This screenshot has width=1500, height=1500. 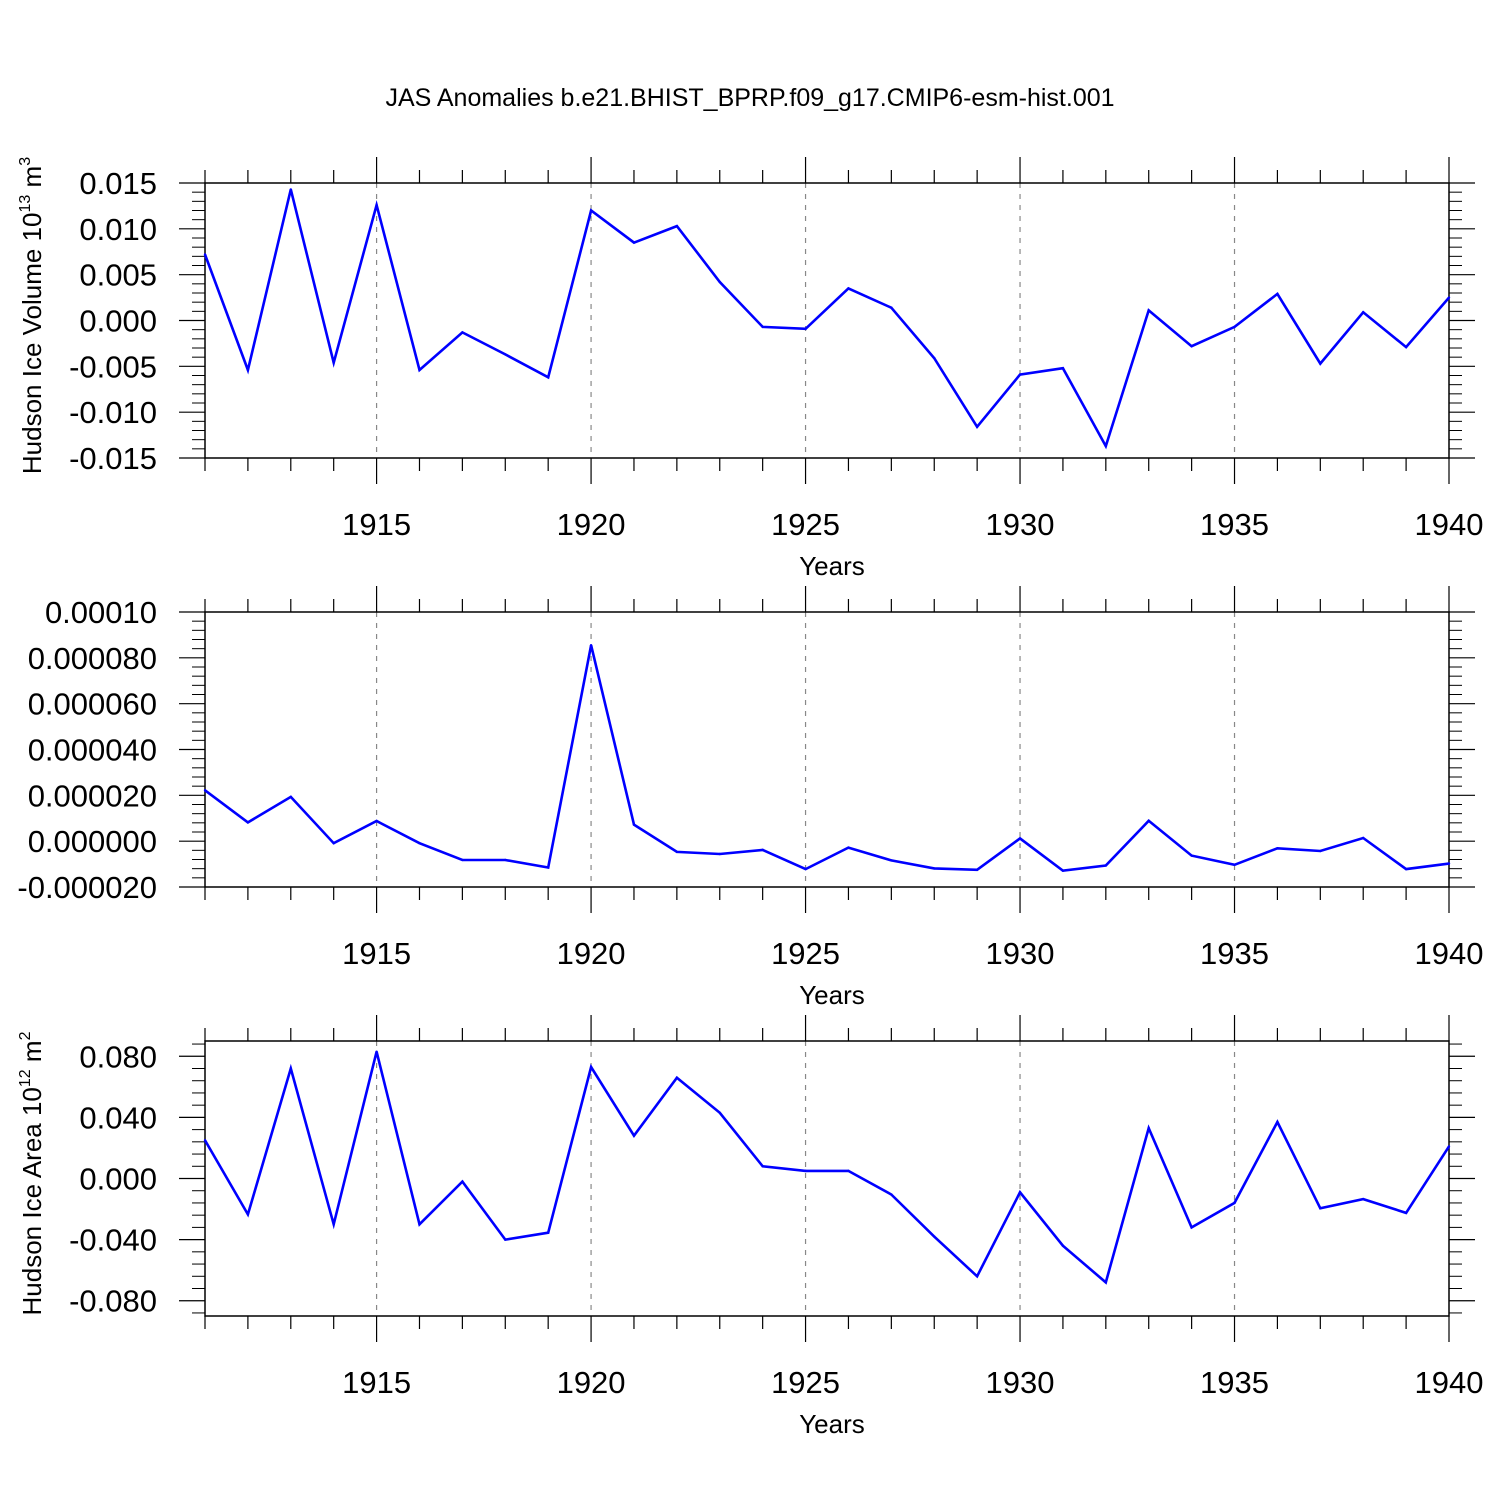 What do you see at coordinates (32, 315) in the screenshot?
I see `y-axis-label: Hudson Ice Volume 1013 m3` at bounding box center [32, 315].